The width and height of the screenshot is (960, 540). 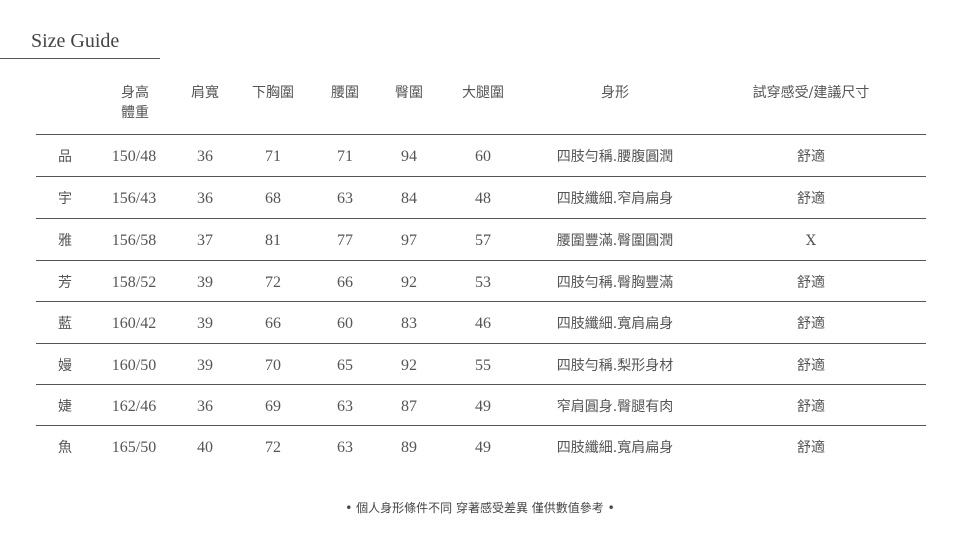 I want to click on cell-waist: 60, so click(x=345, y=323).